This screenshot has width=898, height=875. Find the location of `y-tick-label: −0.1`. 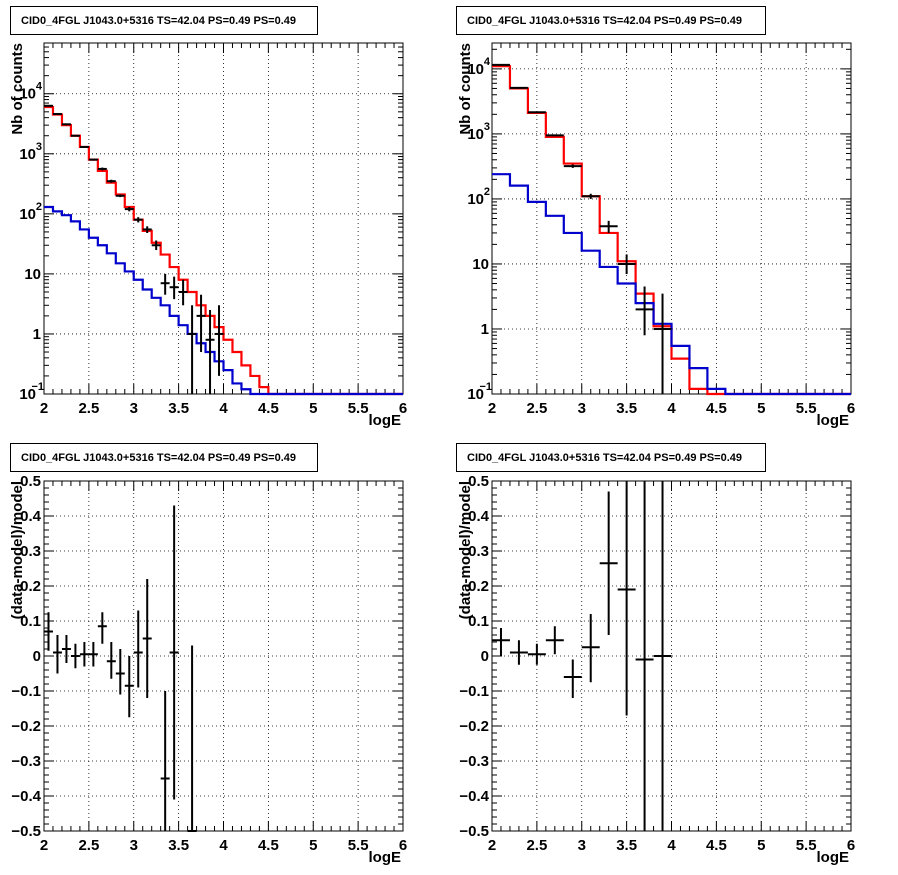

y-tick-label: −0.1 is located at coordinates (26, 691).